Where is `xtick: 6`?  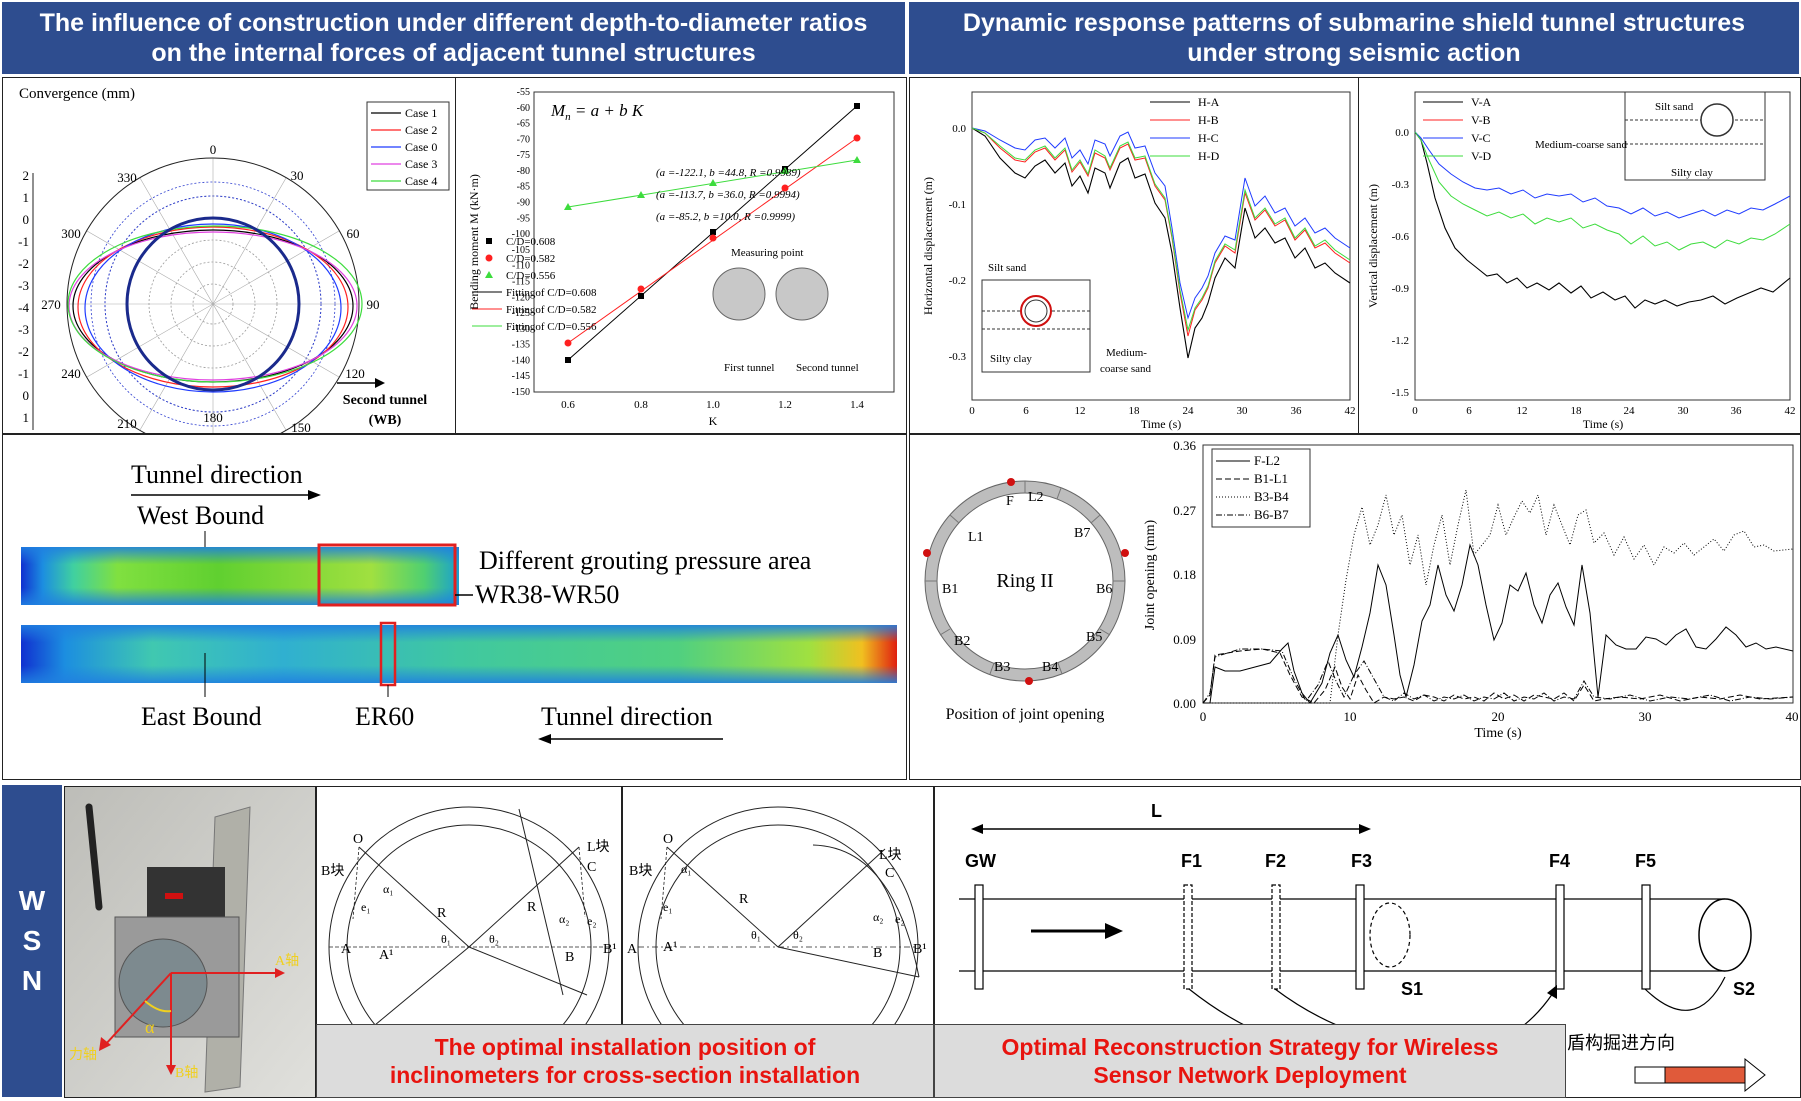 xtick: 6 is located at coordinates (1469, 411).